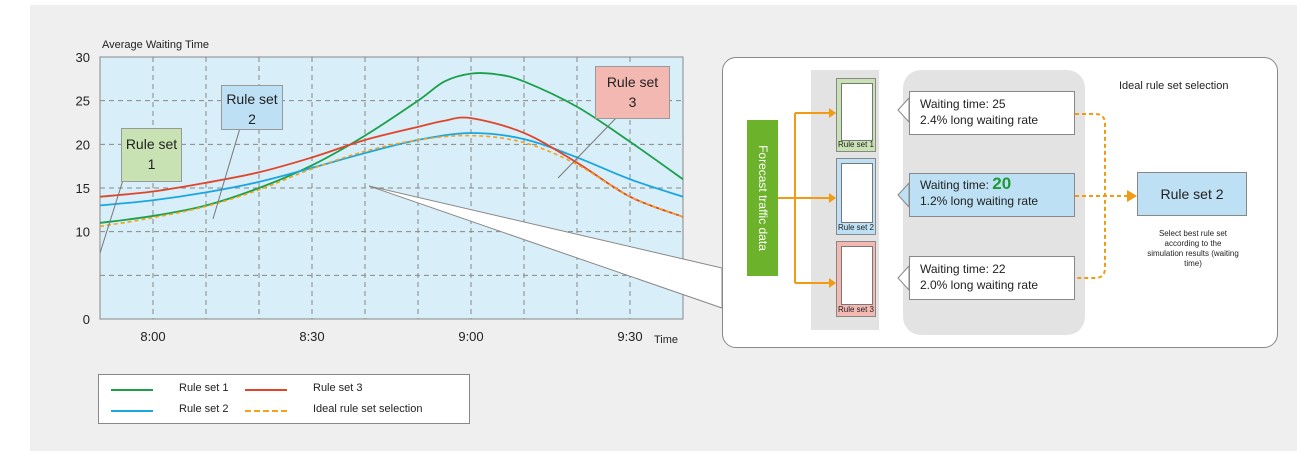  I want to click on legend-line-ideal, so click(266, 411).